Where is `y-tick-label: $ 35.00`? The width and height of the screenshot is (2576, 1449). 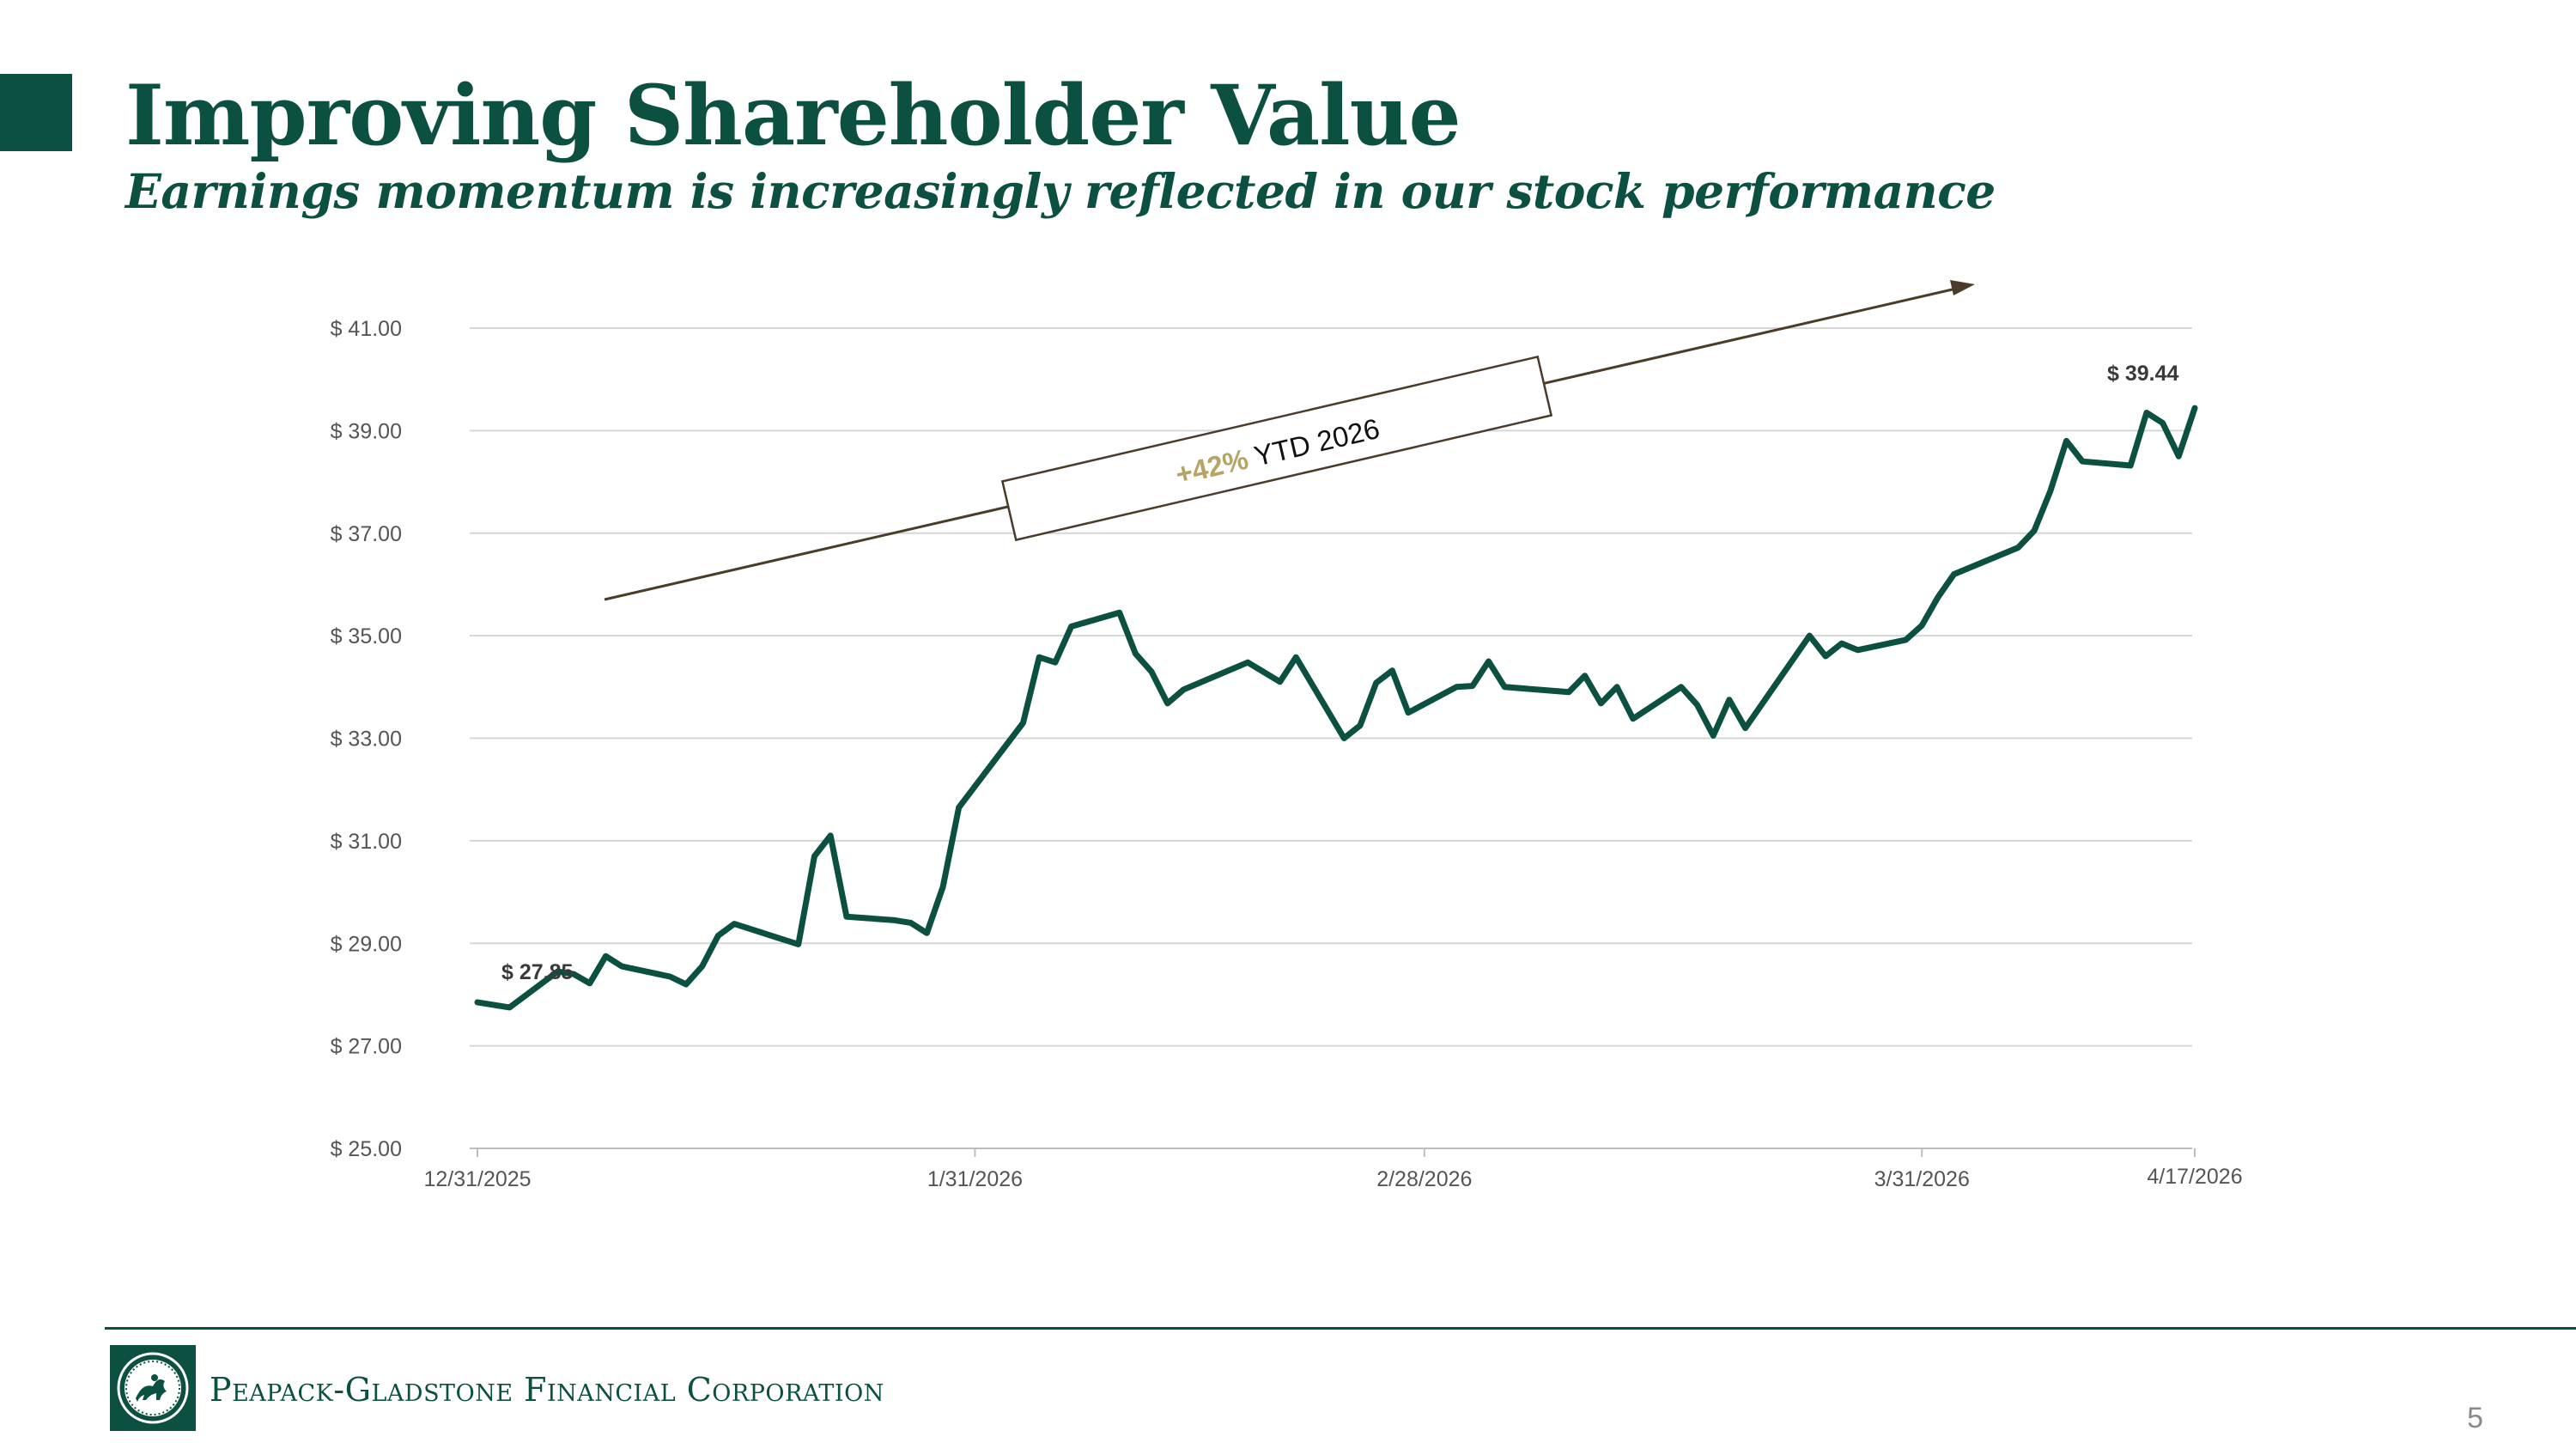 y-tick-label: $ 35.00 is located at coordinates (366, 636).